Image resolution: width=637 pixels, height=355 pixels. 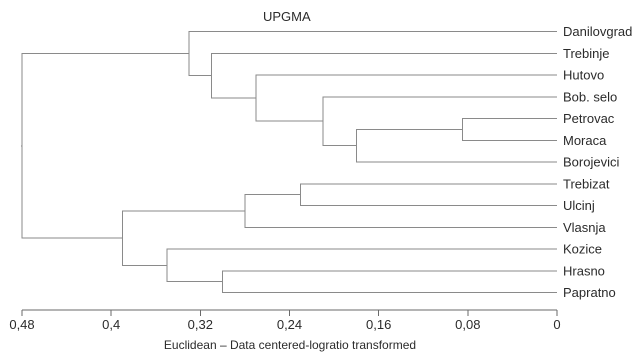 What do you see at coordinates (591, 162) in the screenshot?
I see `leaf-label: Borojevici` at bounding box center [591, 162].